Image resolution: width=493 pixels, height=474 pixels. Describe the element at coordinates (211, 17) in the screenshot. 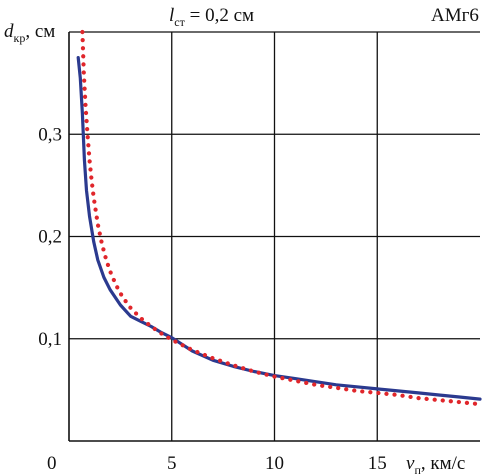

I see `chart-title: lст = 0,2 см` at that location.